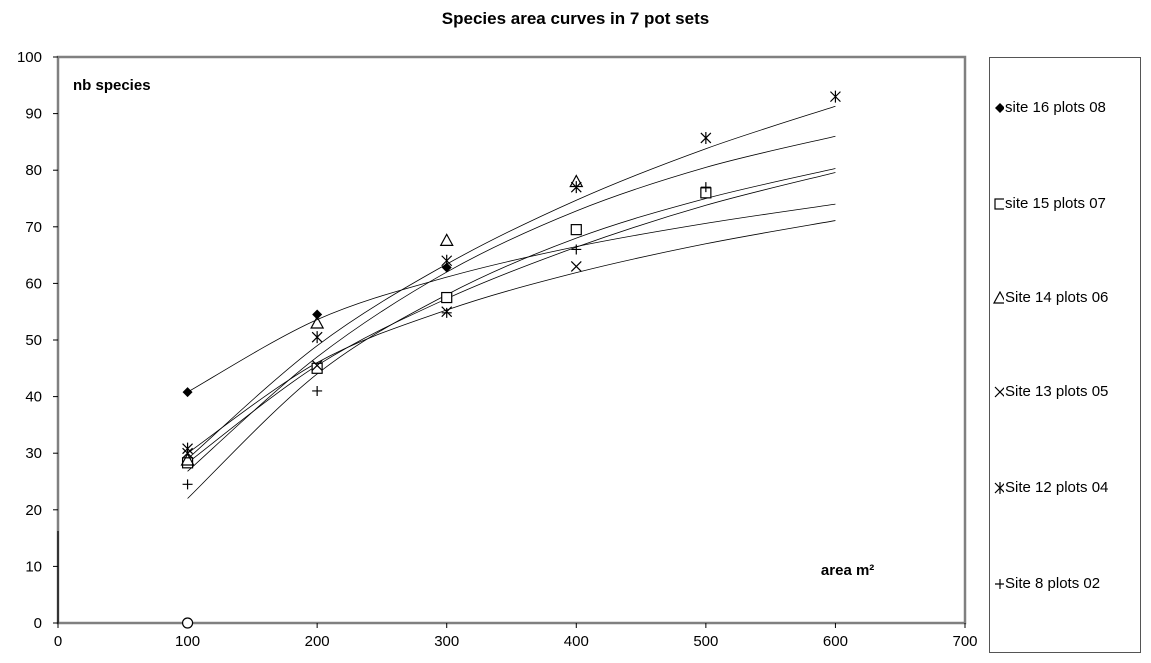 This screenshot has width=1151, height=663. What do you see at coordinates (187, 641) in the screenshot?
I see `x-tick-label: 100` at bounding box center [187, 641].